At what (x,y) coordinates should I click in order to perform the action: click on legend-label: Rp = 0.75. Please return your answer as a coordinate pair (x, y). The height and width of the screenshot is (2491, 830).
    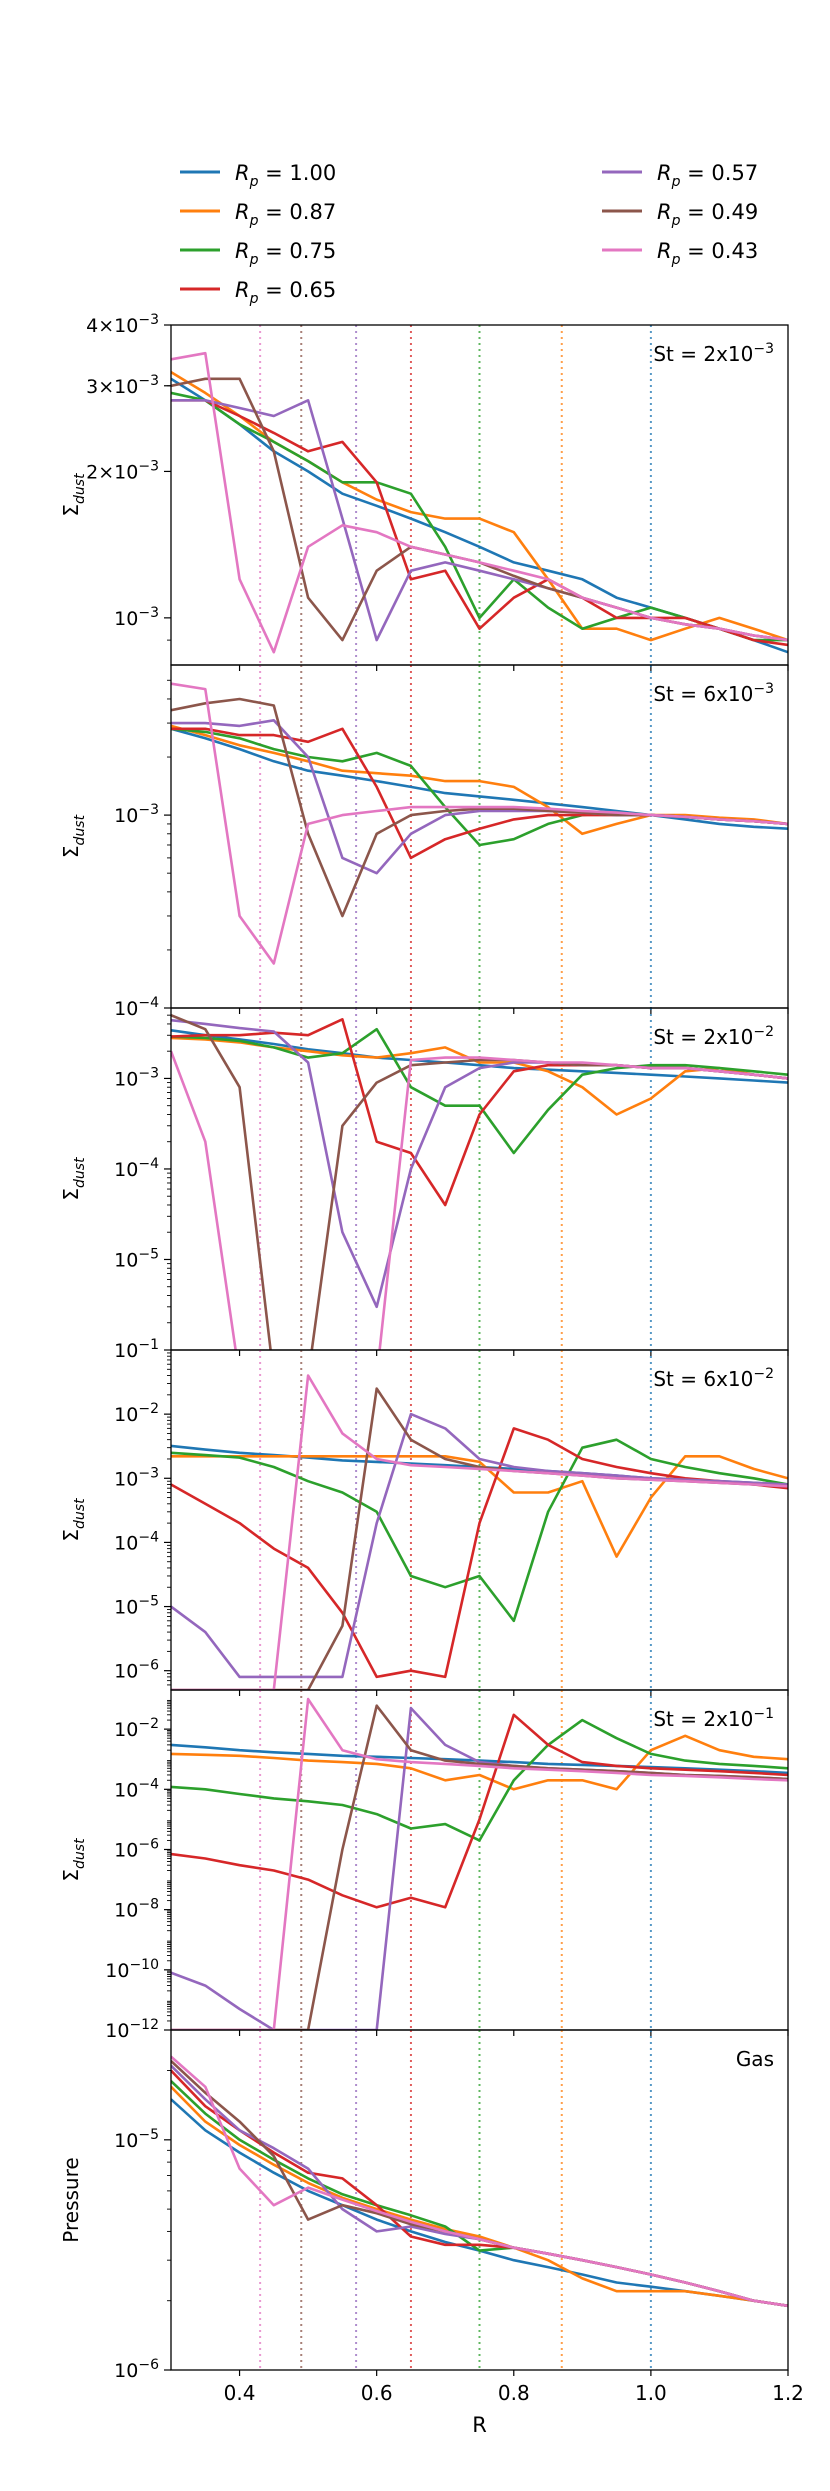
    Looking at the image, I should click on (285, 253).